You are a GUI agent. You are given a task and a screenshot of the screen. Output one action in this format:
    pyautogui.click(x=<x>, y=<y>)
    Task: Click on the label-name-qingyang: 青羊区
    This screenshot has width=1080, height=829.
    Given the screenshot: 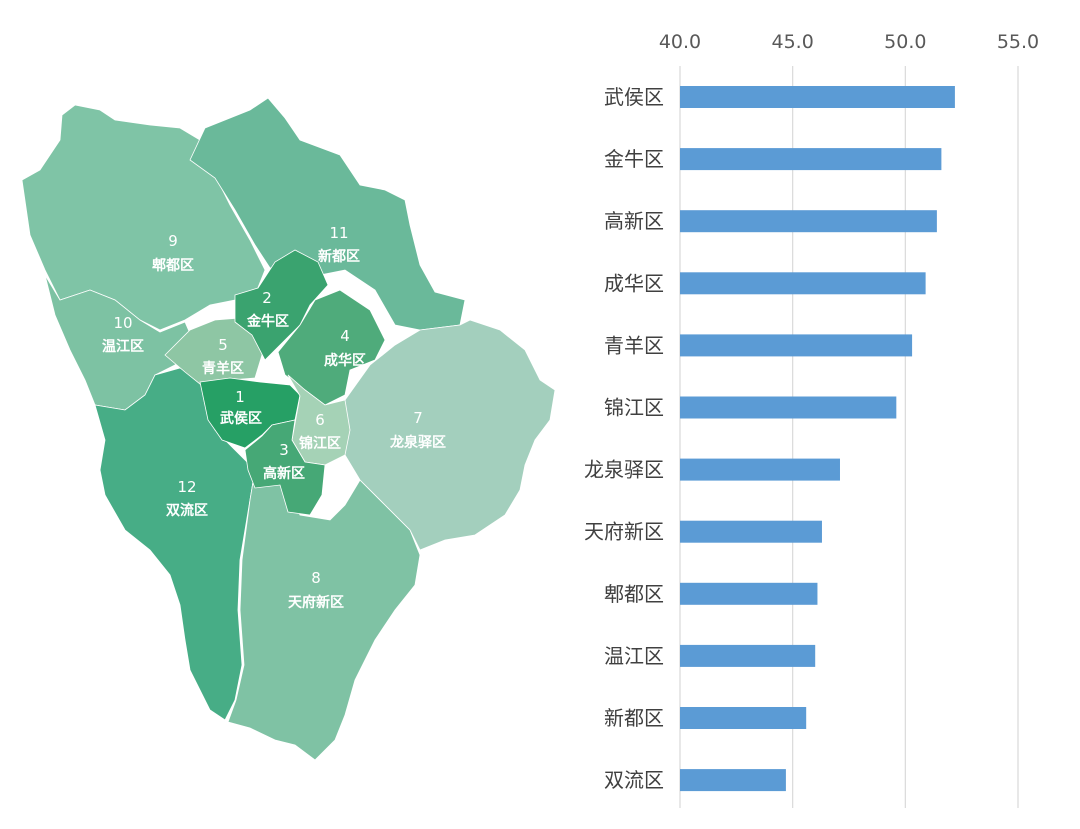 What is the action you would take?
    pyautogui.click(x=223, y=368)
    